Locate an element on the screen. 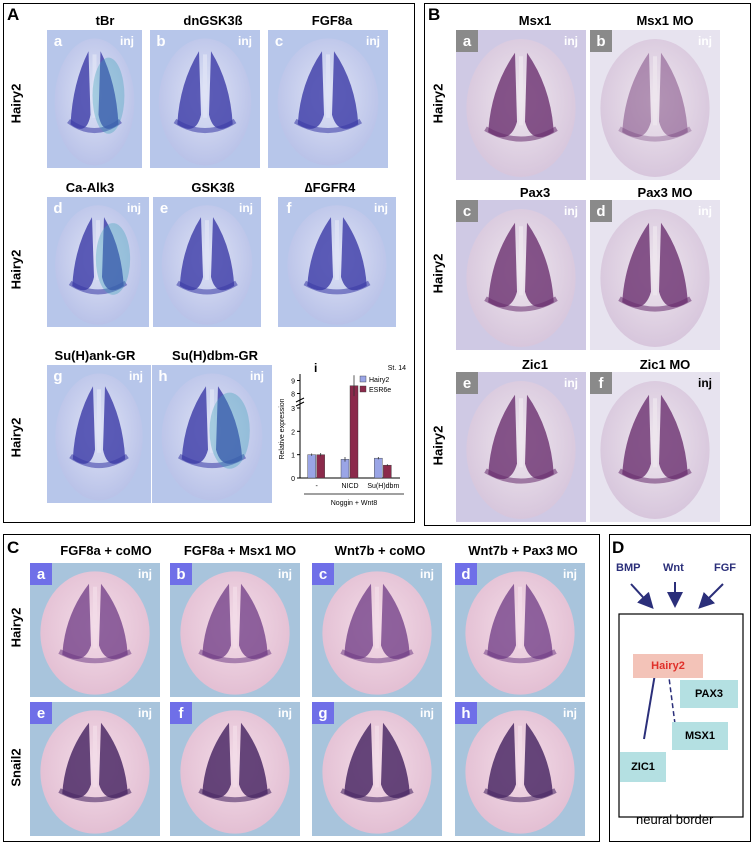  panel-a-title: GSK3ß is located at coordinates (213, 187).